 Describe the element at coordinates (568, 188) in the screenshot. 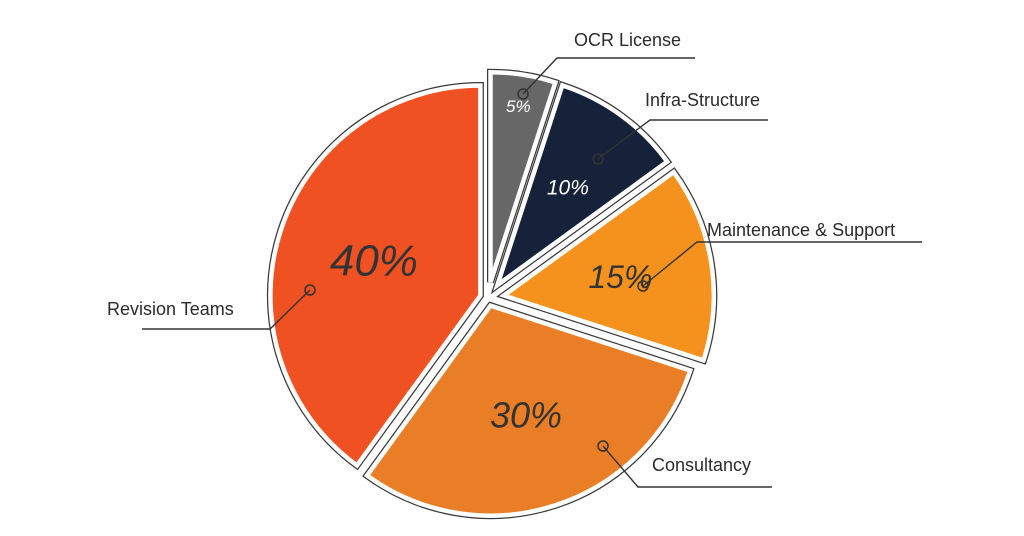

I see `value-label-infra-structure: 10%` at that location.